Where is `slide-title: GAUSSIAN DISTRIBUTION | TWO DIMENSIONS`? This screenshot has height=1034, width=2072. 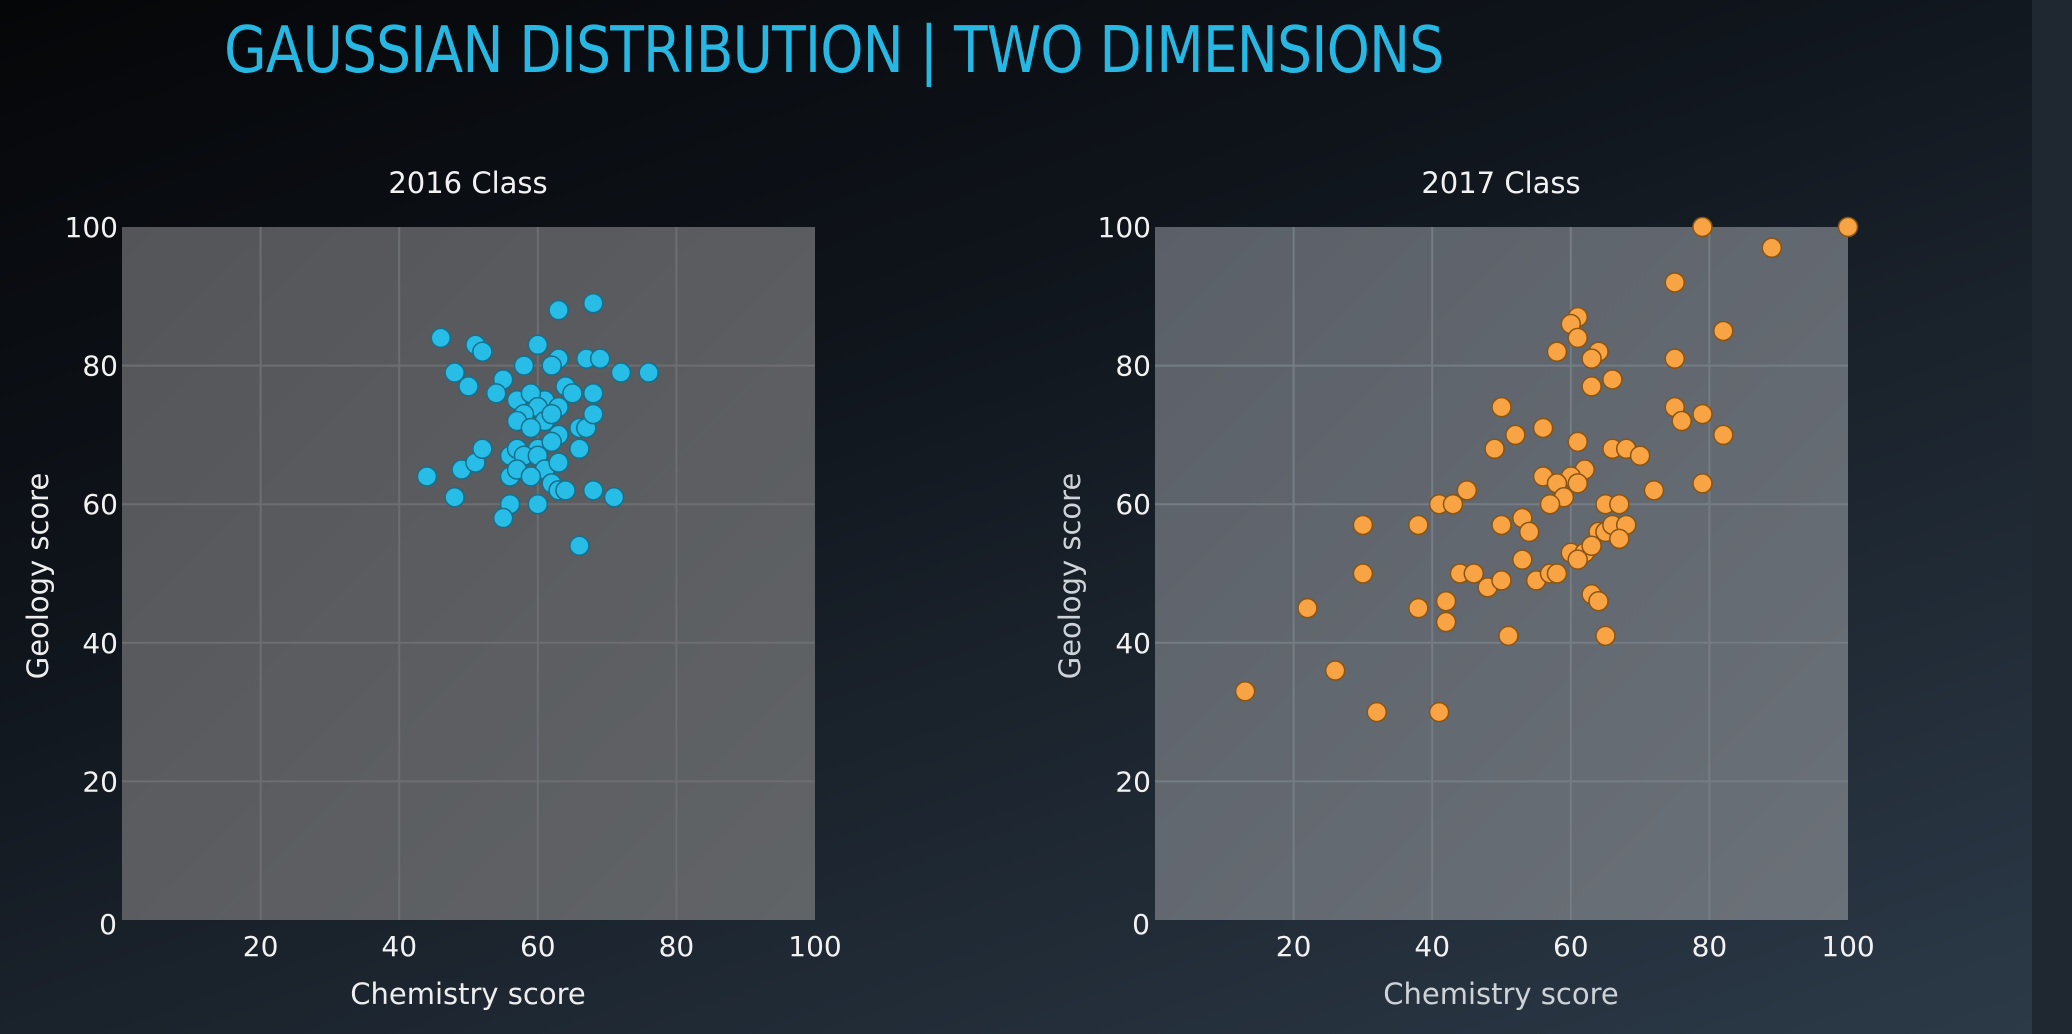 slide-title: GAUSSIAN DISTRIBUTION | TWO DIMENSIONS is located at coordinates (834, 51).